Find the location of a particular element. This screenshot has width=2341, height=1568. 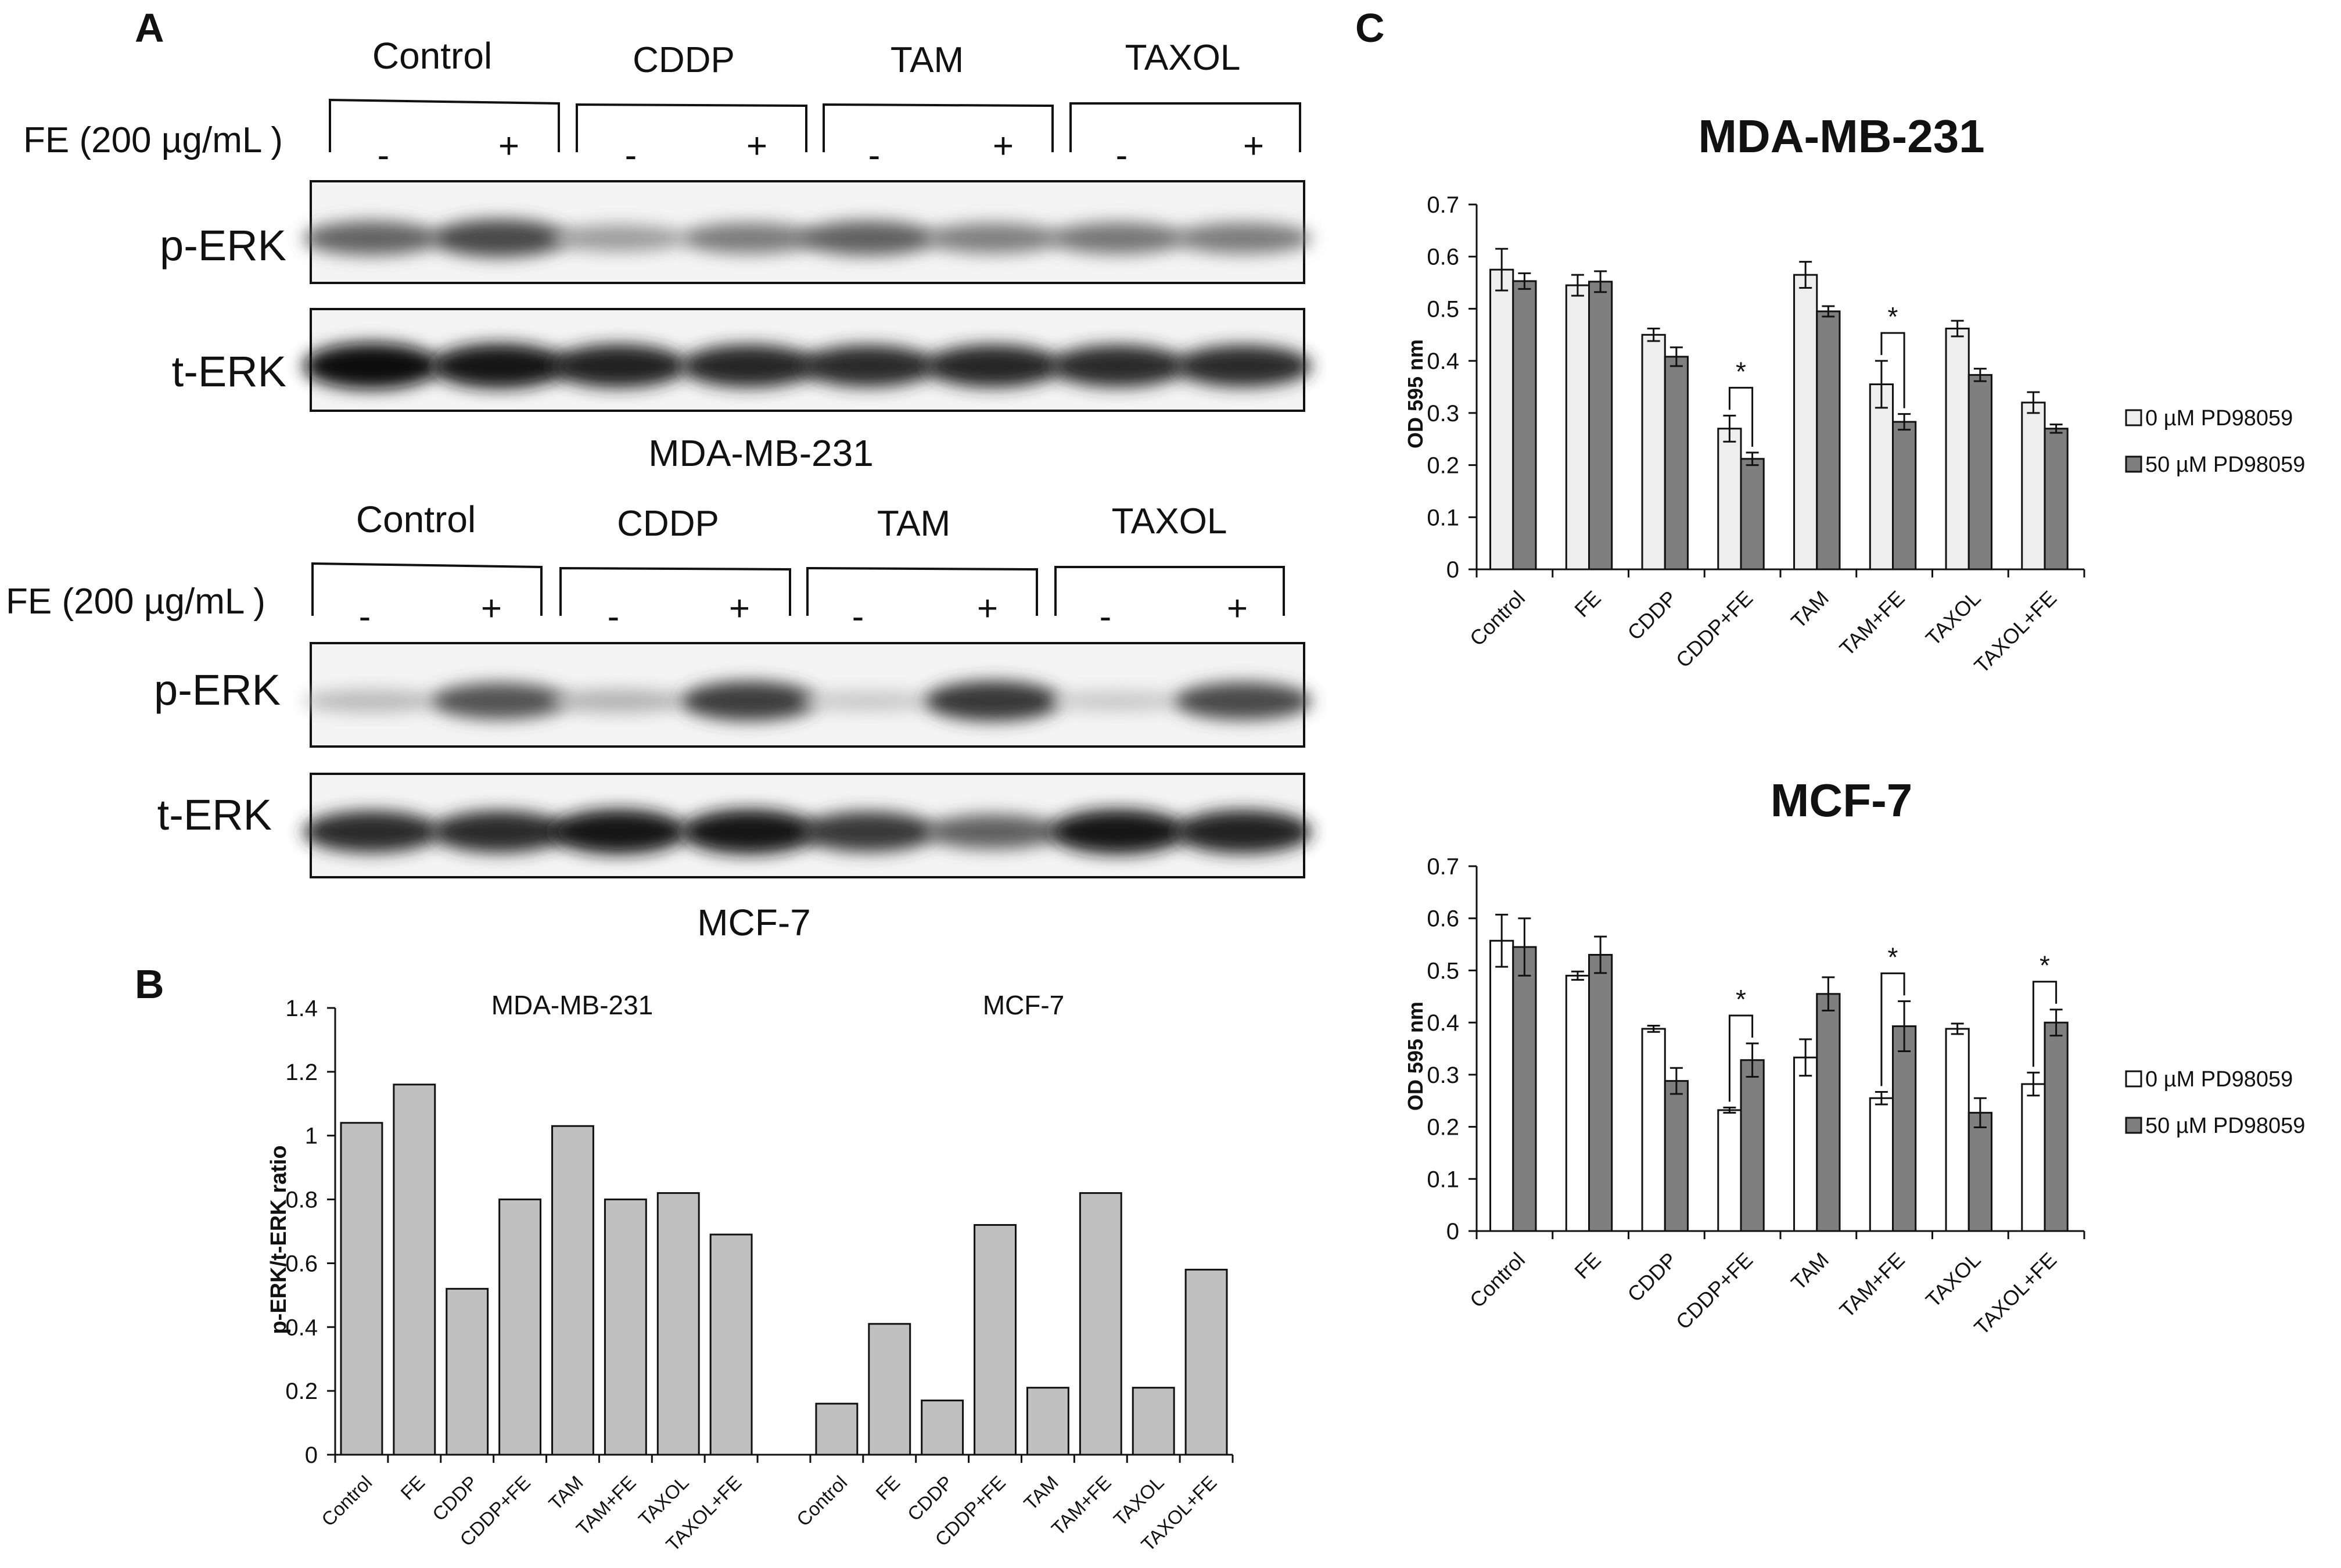

blot-2-sign-2: + is located at coordinates (492, 609).